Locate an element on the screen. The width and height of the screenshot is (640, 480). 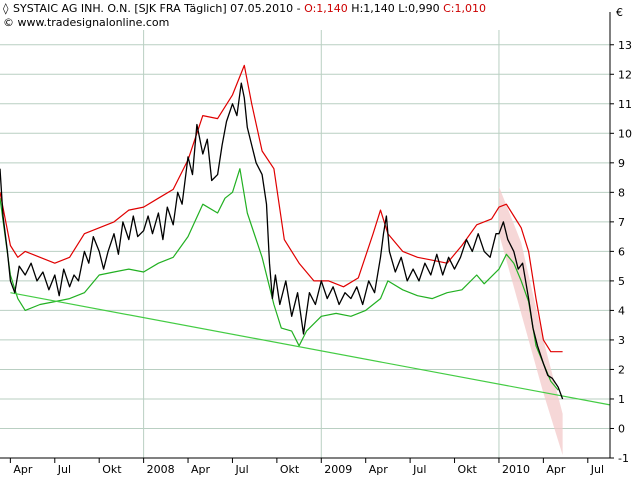
y-tick-label: 4 is located at coordinates (621, 310).